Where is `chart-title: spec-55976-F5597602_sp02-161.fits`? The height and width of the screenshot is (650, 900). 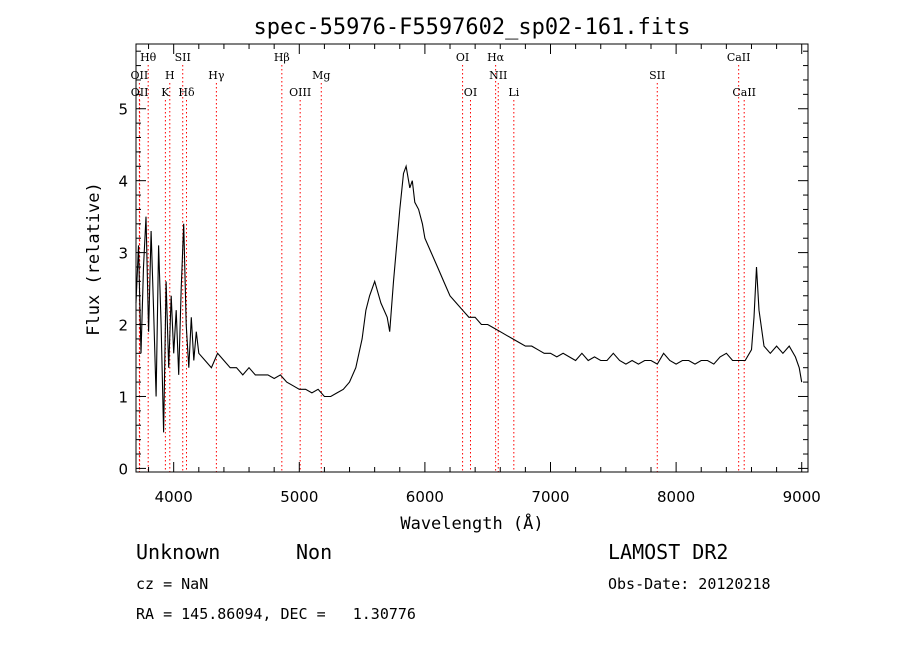
chart-title: spec-55976-F5597602_sp02-161.fits is located at coordinates (471, 27).